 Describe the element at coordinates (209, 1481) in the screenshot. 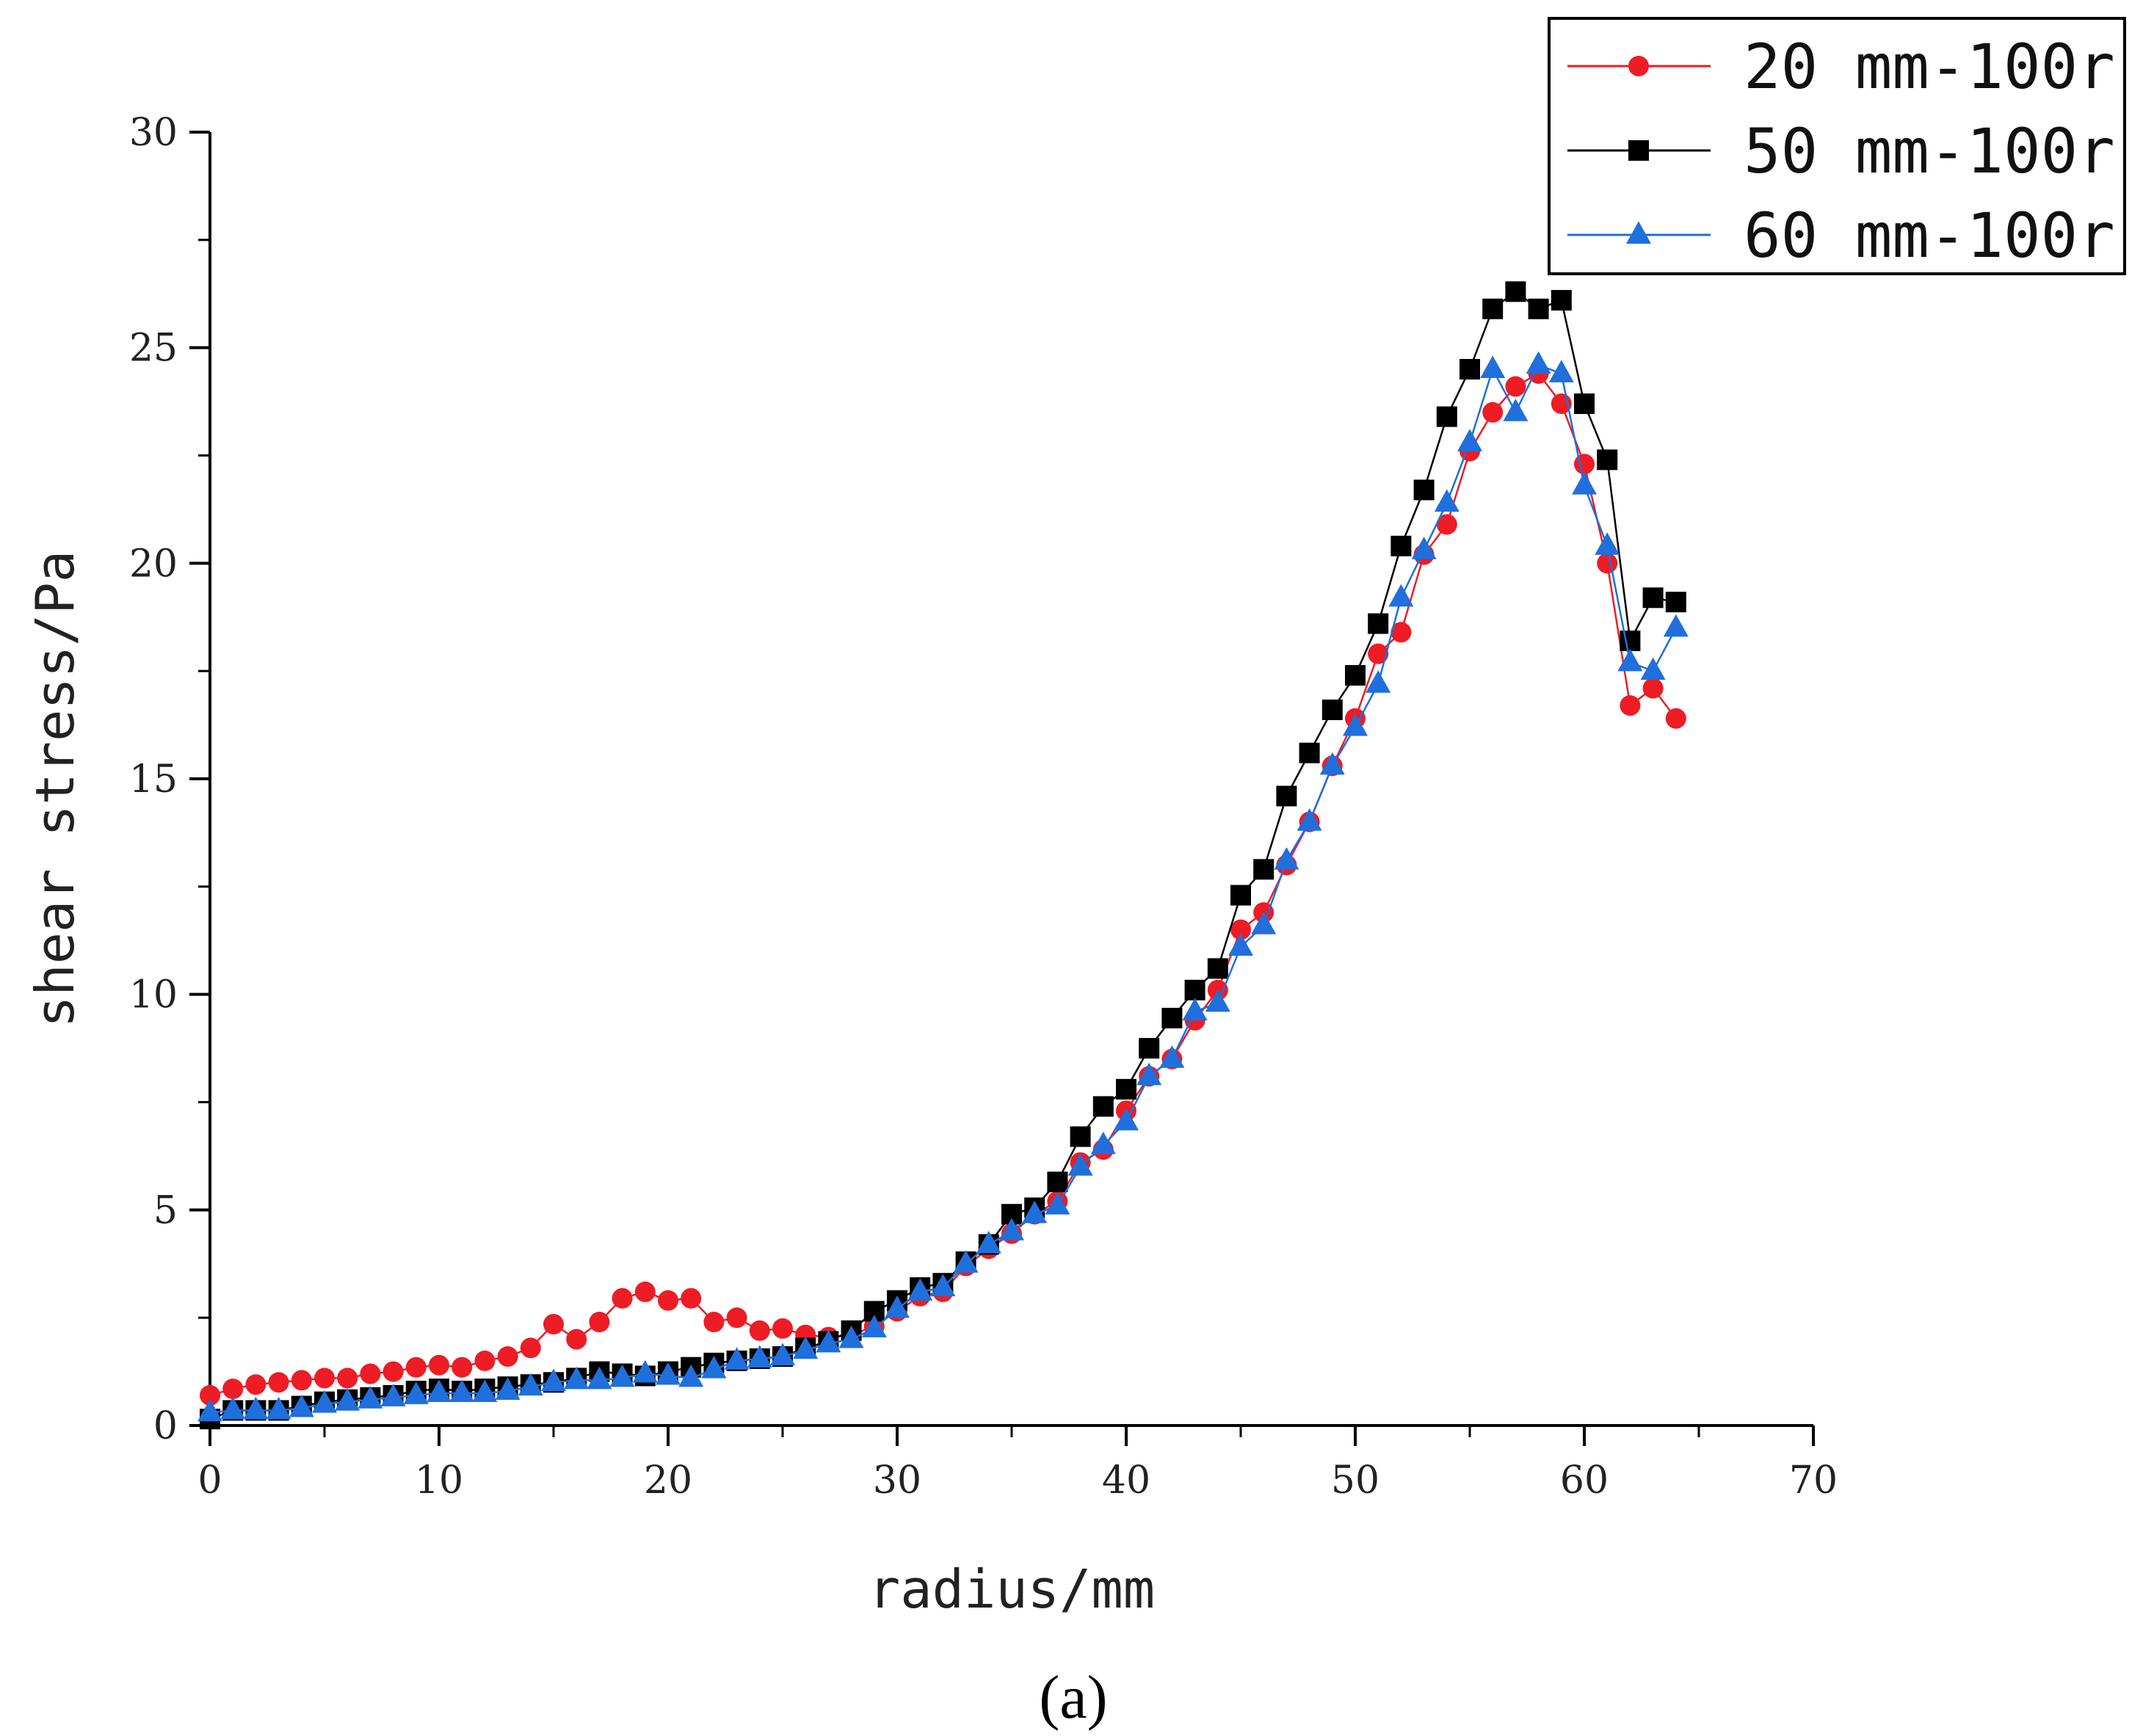

I see `x-tick-label: 0` at that location.